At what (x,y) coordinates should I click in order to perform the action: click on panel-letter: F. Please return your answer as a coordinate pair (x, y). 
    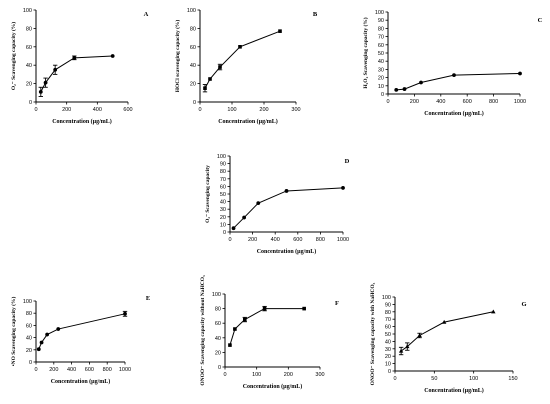
    Looking at the image, I should click on (337, 303).